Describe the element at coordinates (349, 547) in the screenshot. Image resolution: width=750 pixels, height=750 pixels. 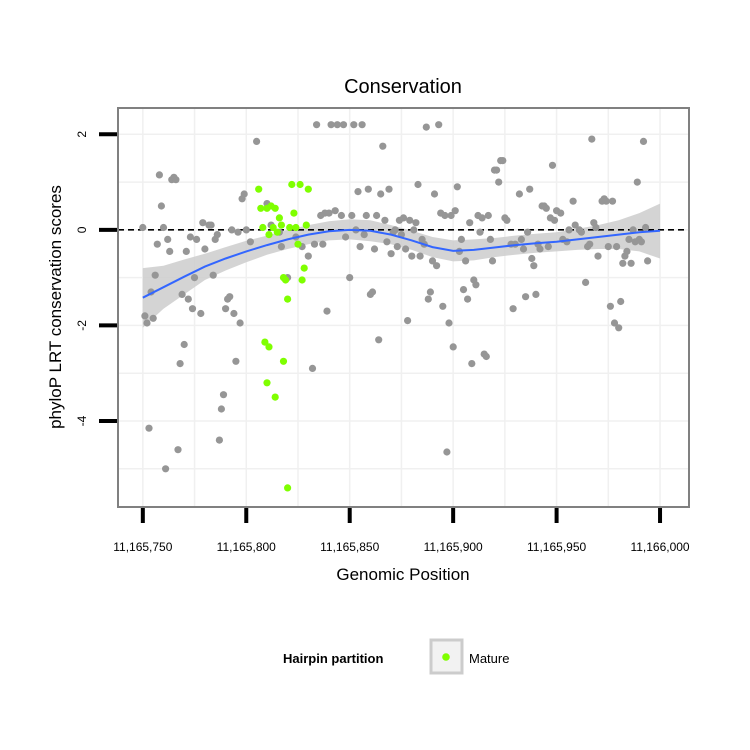
I see `x-tick-label: 11,165,850` at that location.